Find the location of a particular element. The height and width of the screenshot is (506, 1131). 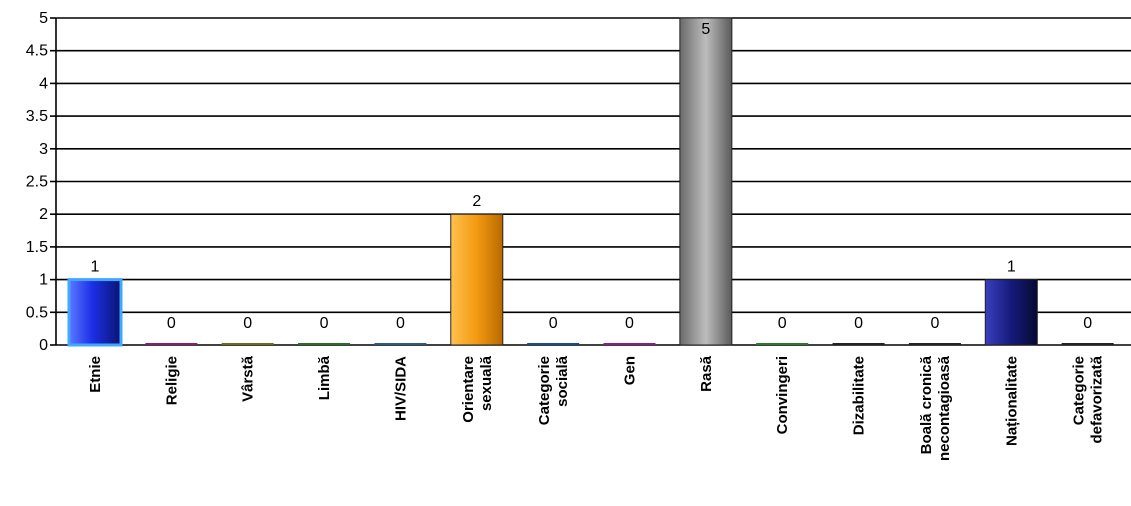

category-label: Vârstă is located at coordinates (248, 378).